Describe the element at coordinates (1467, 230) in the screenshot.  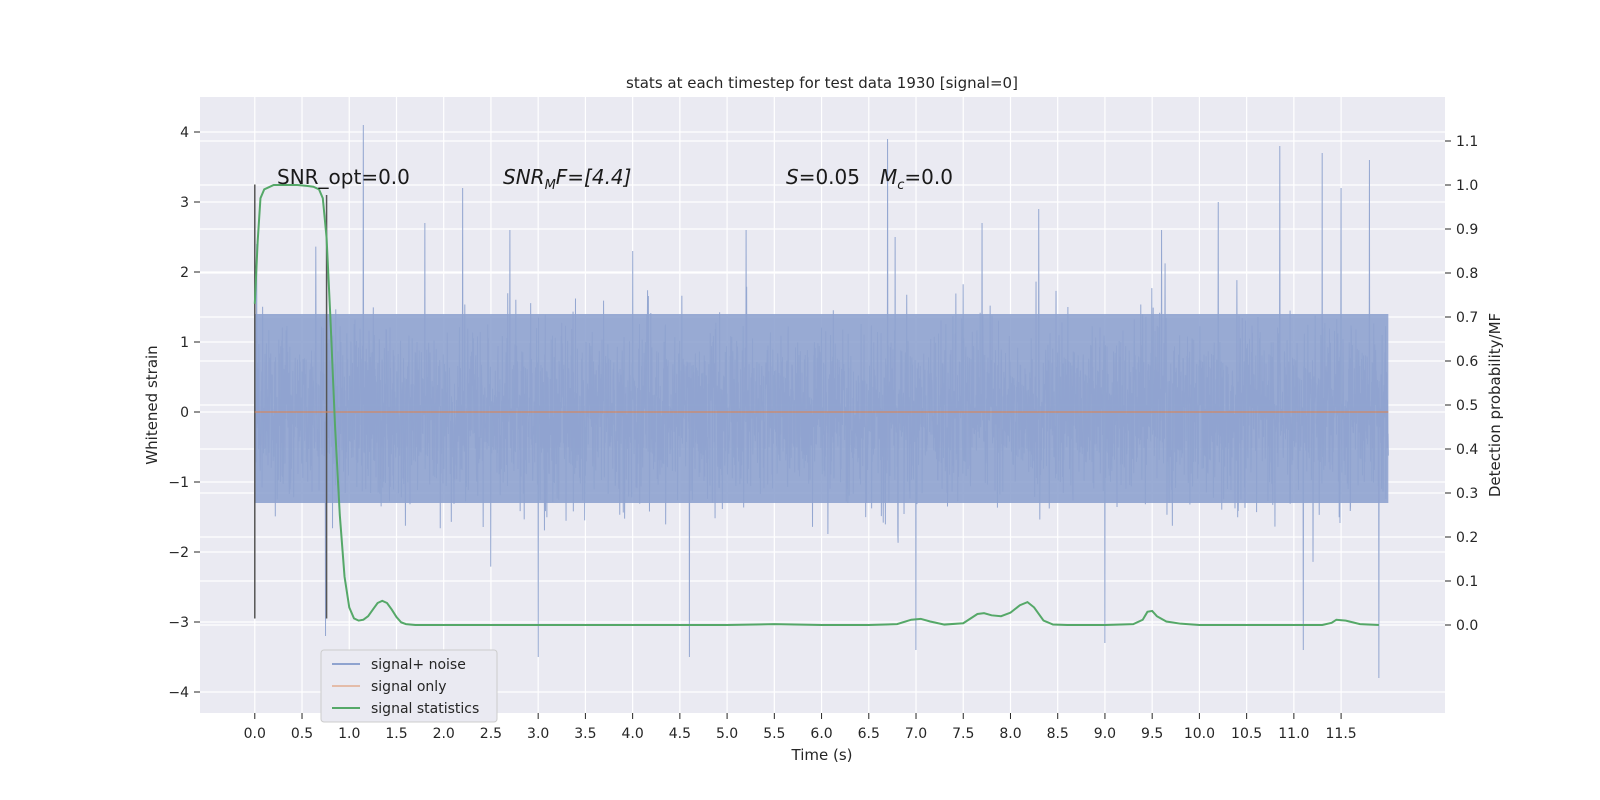
I see `y2-tick-label: 0.9` at that location.